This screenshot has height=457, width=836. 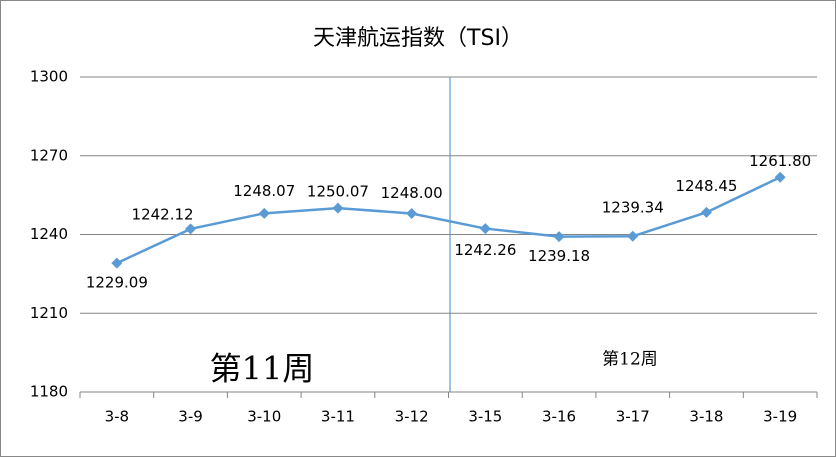 I want to click on x-tick-label: 3-8, so click(x=117, y=417).